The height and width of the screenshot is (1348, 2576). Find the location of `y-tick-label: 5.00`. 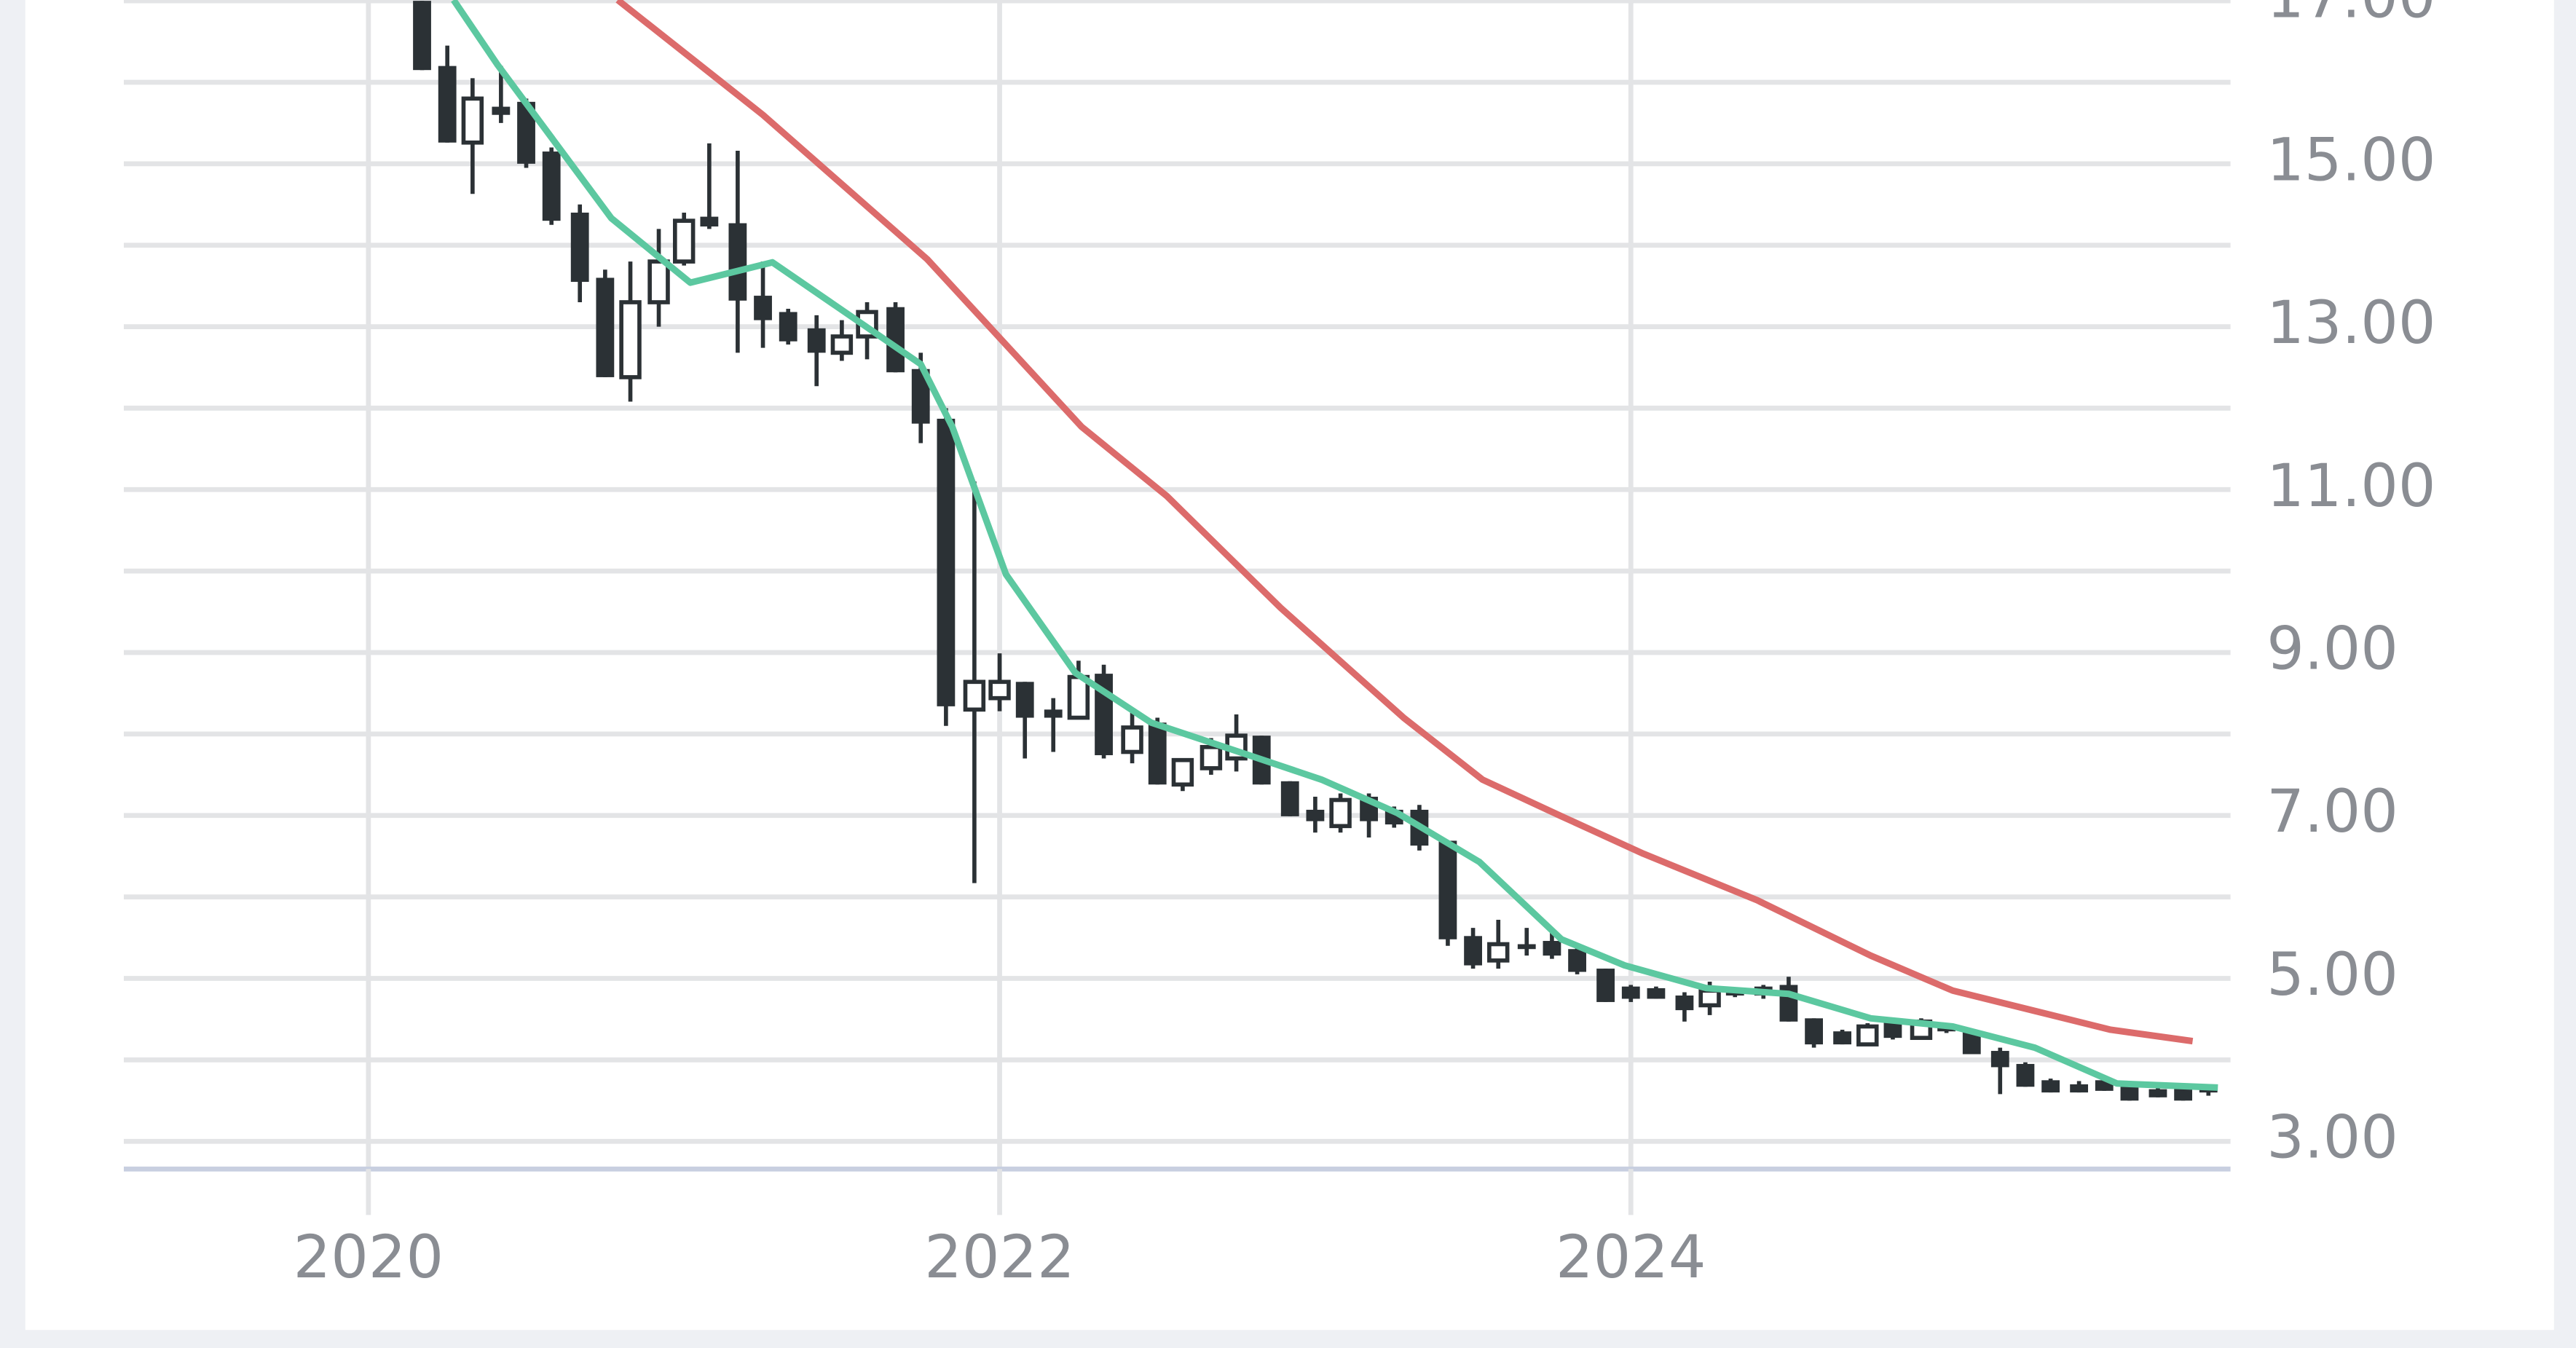

y-tick-label: 5.00 is located at coordinates (2332, 975).